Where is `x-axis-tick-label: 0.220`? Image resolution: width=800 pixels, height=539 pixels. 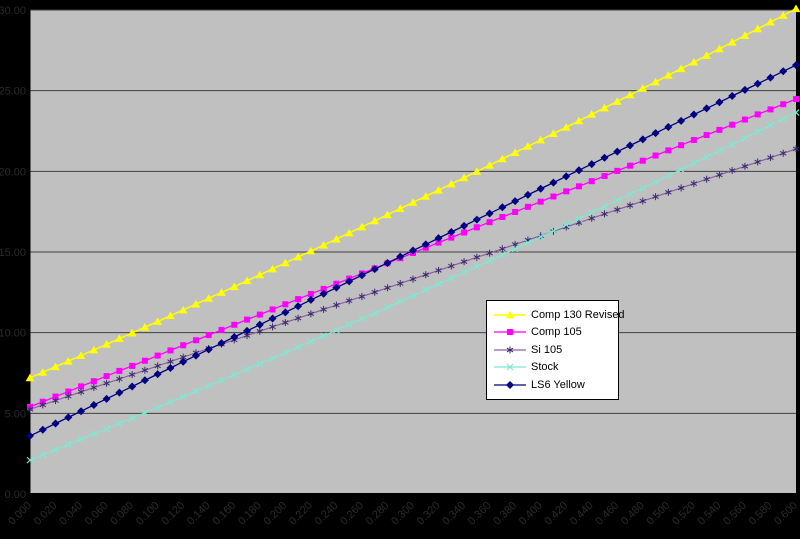
x-axis-tick-label: 0.220 is located at coordinates (301, 514).